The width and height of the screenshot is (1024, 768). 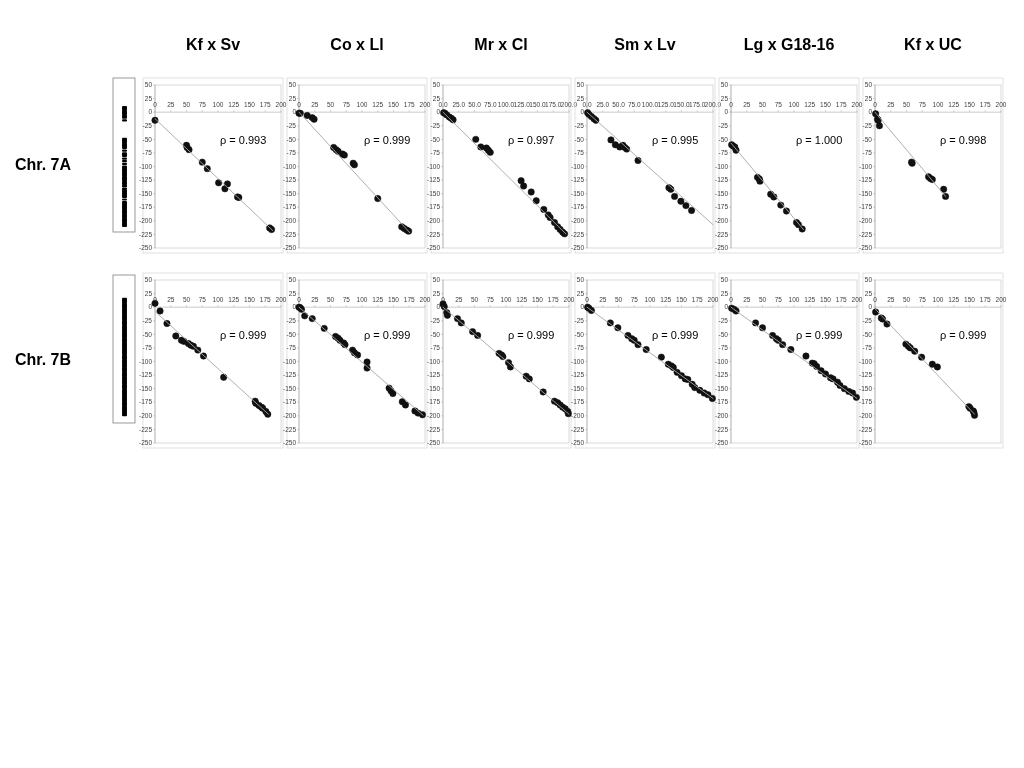 I want to click on chart-title: Mr x Cl, so click(x=501, y=44).